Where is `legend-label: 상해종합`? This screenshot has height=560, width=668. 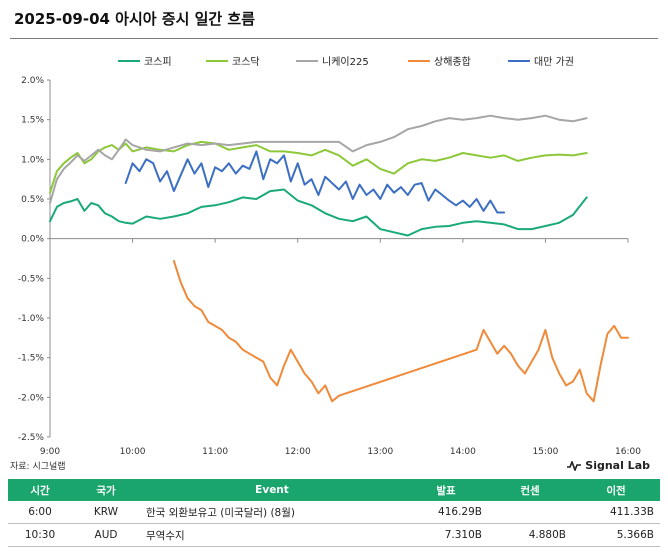 legend-label: 상해종합 is located at coordinates (452, 61).